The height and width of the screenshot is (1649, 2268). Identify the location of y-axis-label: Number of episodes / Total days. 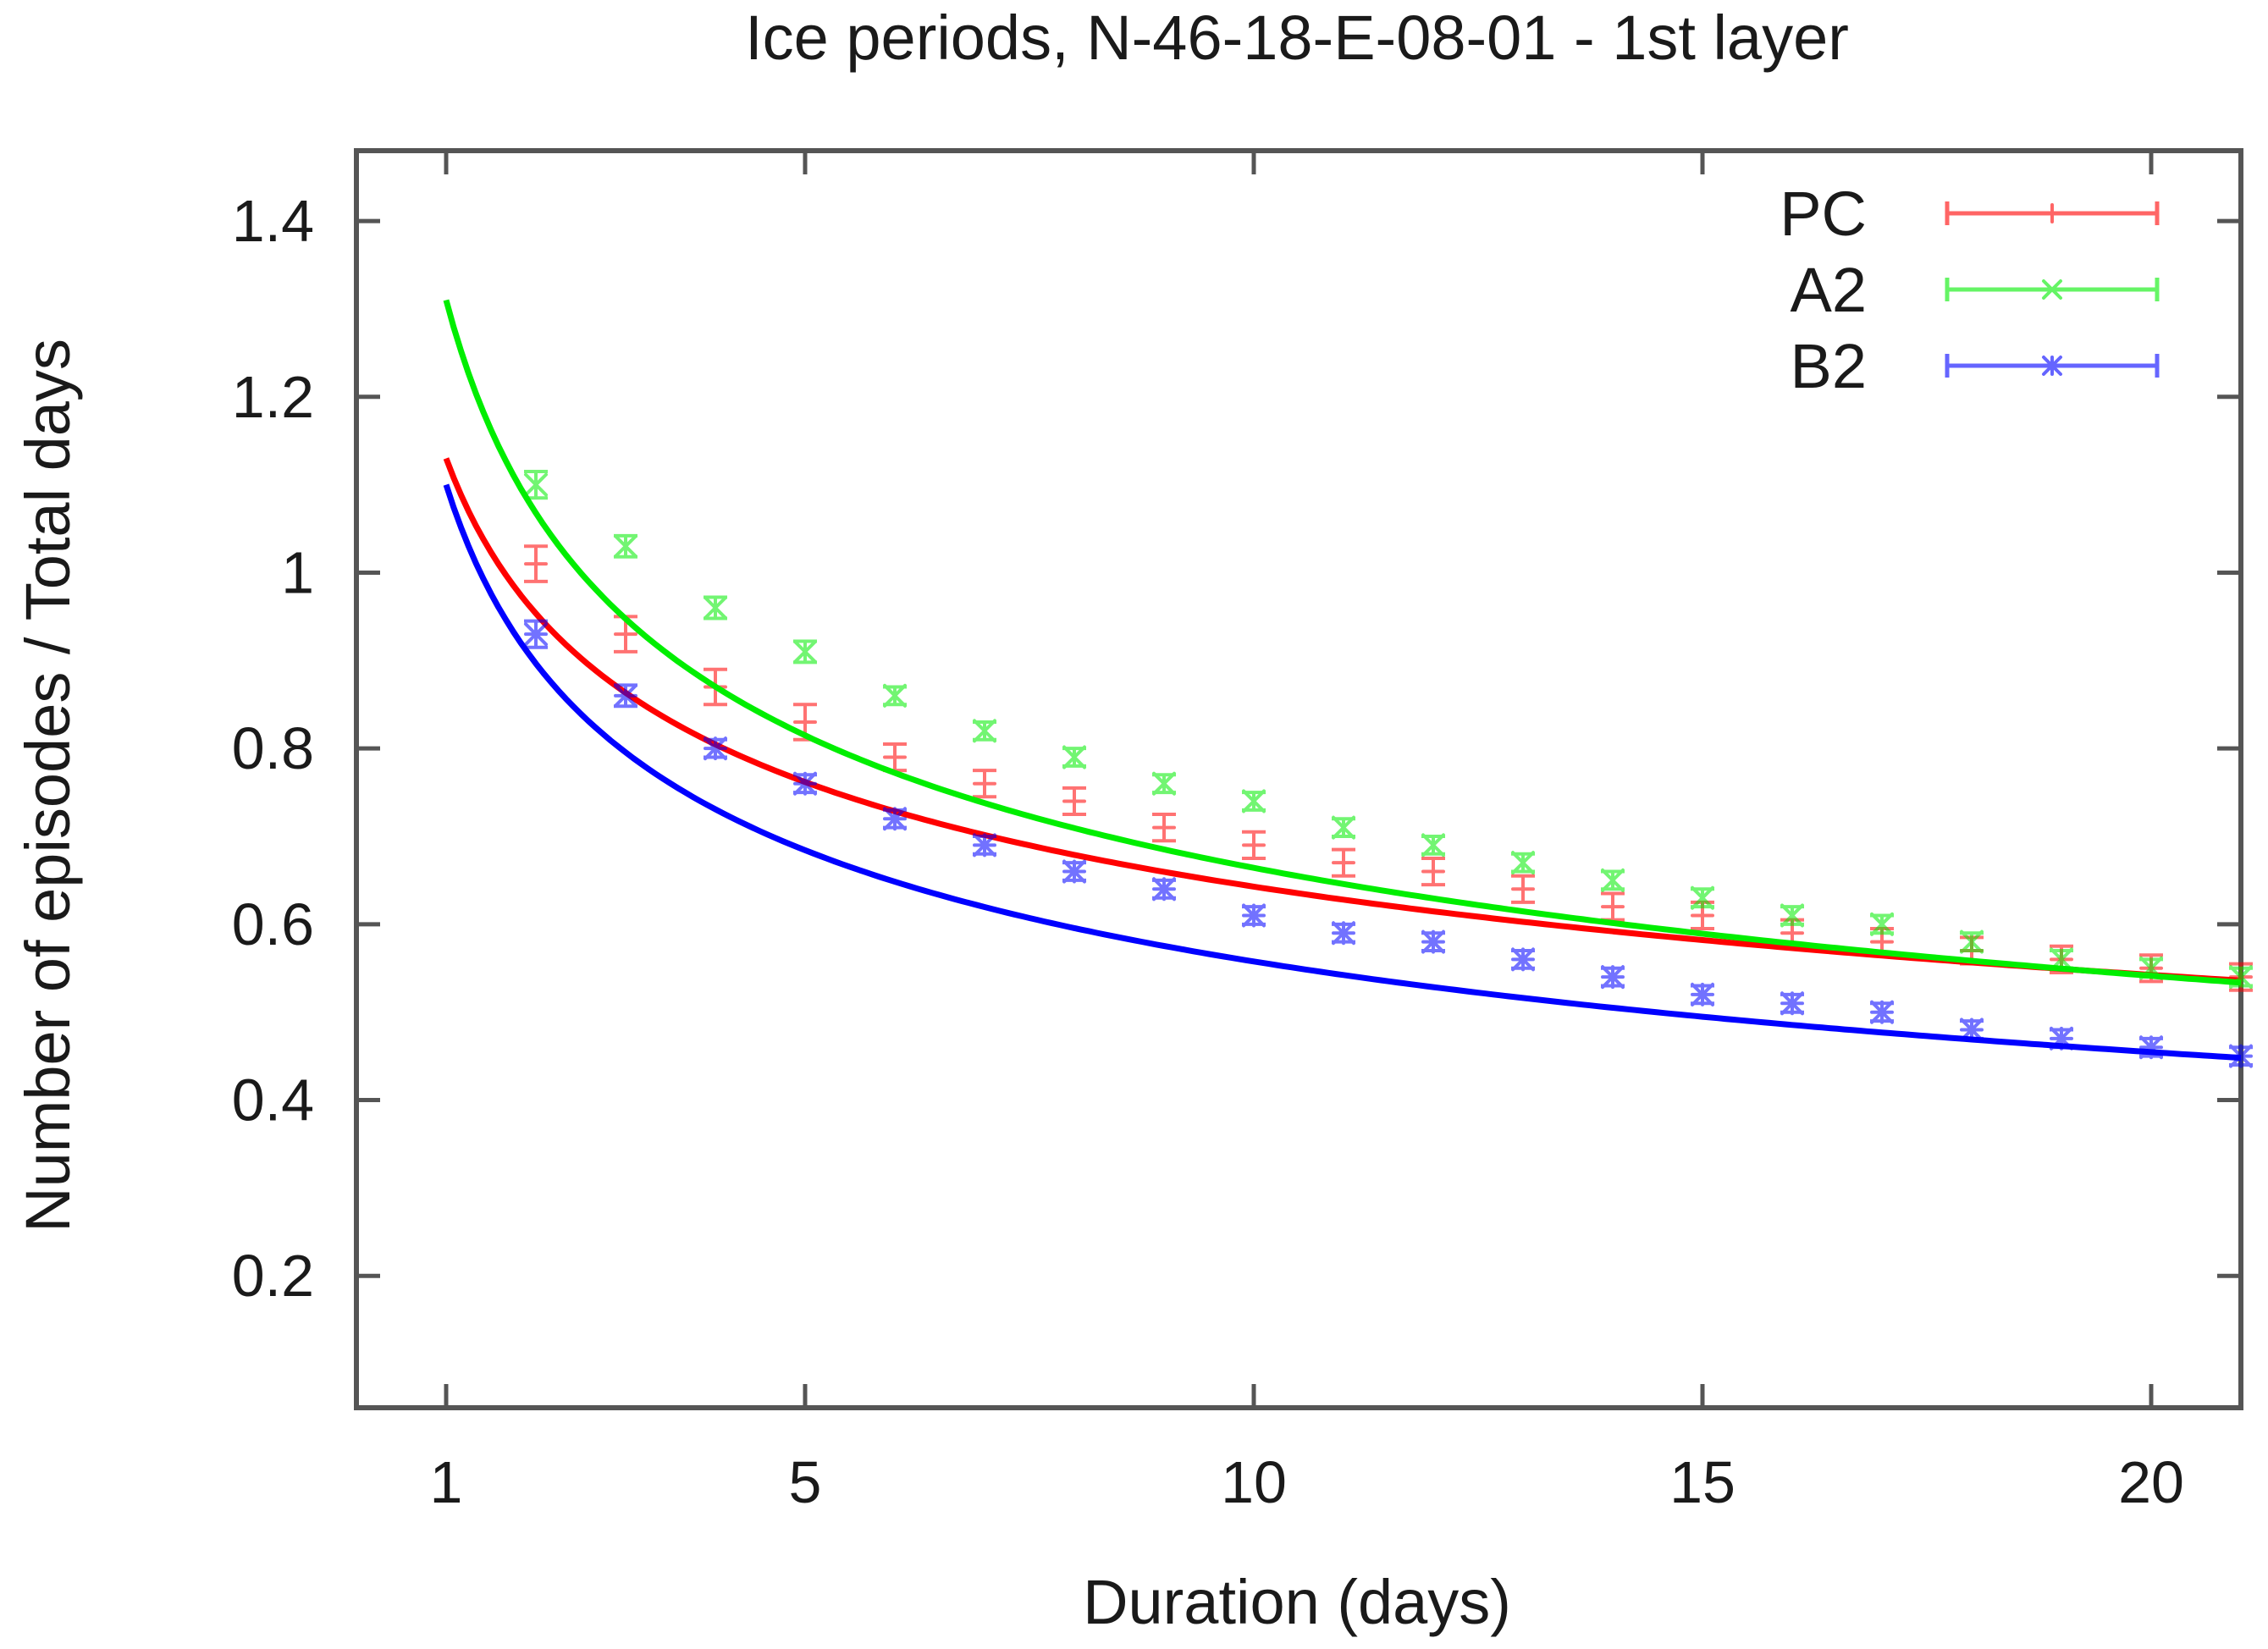
(48, 786).